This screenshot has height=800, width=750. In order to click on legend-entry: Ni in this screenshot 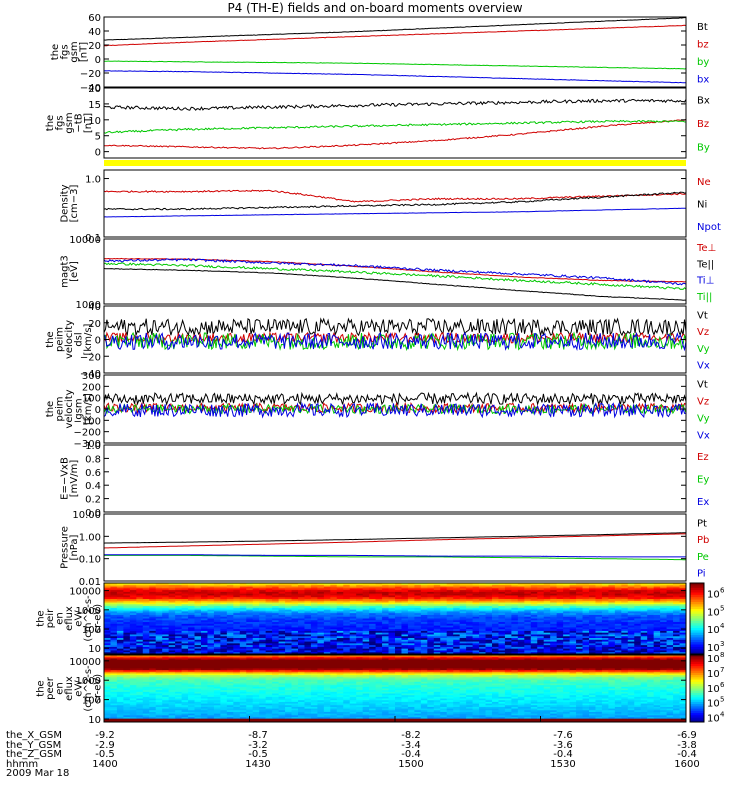, I will do `click(702, 205)`.